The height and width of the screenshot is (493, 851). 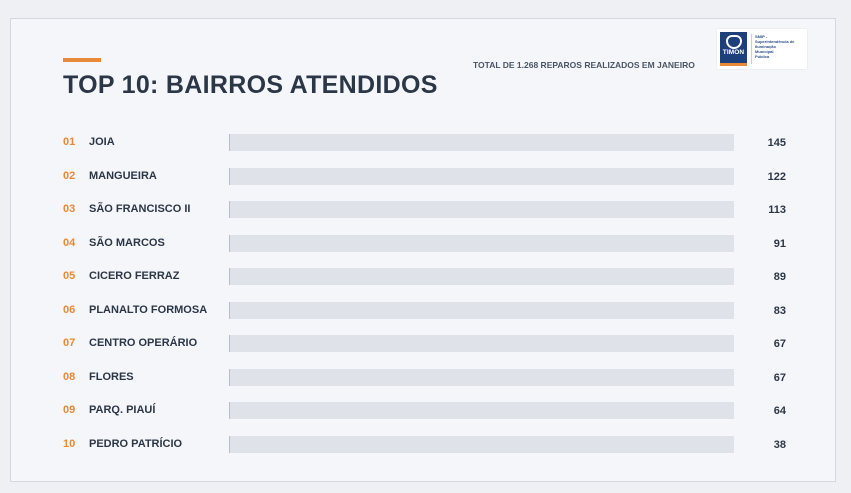 What do you see at coordinates (776, 143) in the screenshot?
I see `value-label: 145` at bounding box center [776, 143].